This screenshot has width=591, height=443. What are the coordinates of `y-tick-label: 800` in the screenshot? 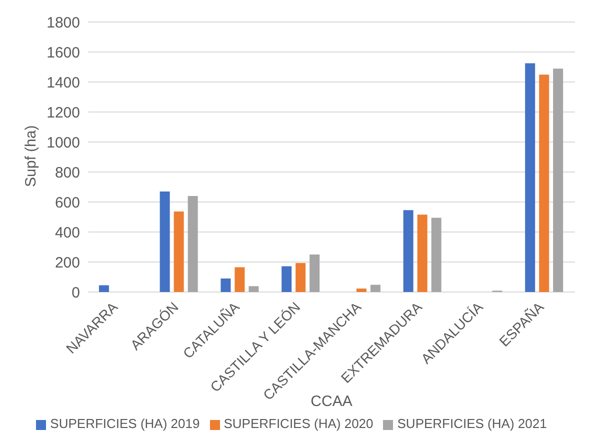 It's located at (67, 173).